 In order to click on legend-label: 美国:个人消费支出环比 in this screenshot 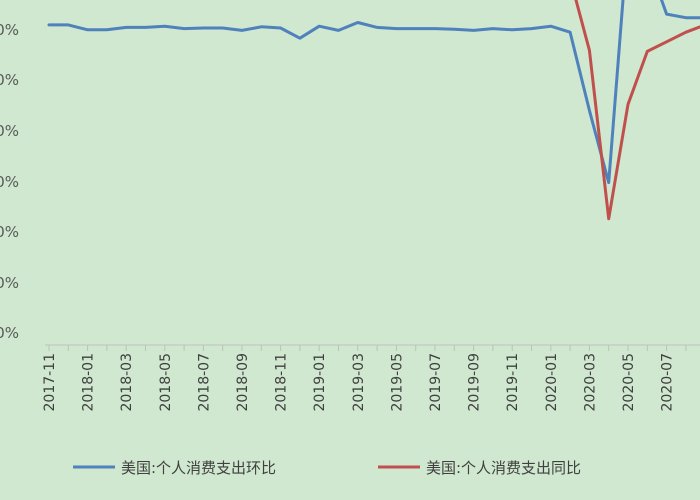, I will do `click(198, 468)`.